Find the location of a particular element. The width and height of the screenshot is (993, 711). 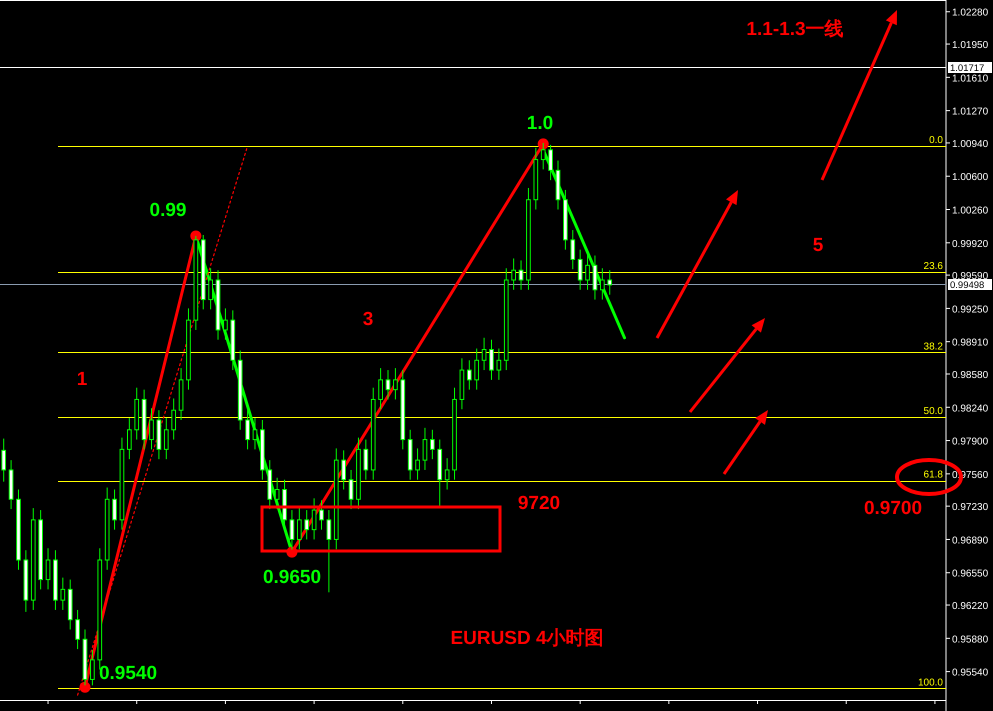

y-tick-label: 0.96220 is located at coordinates (970, 606).